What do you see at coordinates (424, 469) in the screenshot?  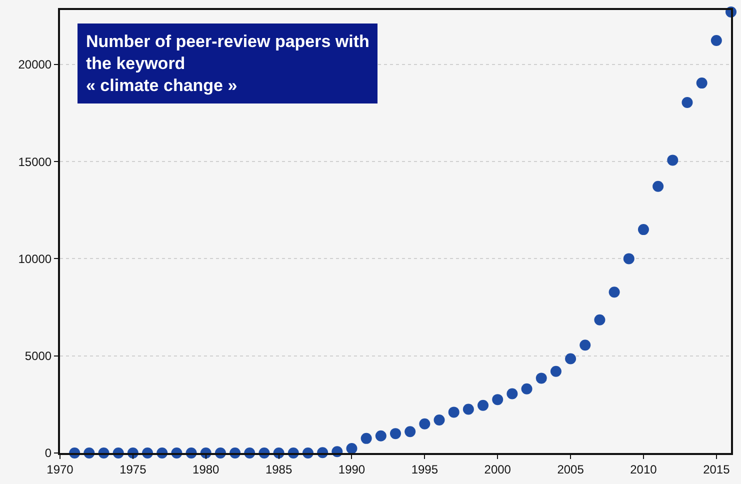 I see `x-tick-label: 1995` at bounding box center [424, 469].